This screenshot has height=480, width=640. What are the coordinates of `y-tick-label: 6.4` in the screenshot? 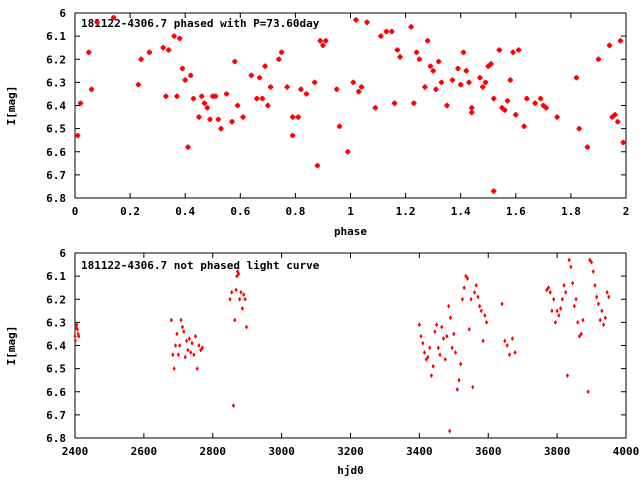 It's located at (56, 106).